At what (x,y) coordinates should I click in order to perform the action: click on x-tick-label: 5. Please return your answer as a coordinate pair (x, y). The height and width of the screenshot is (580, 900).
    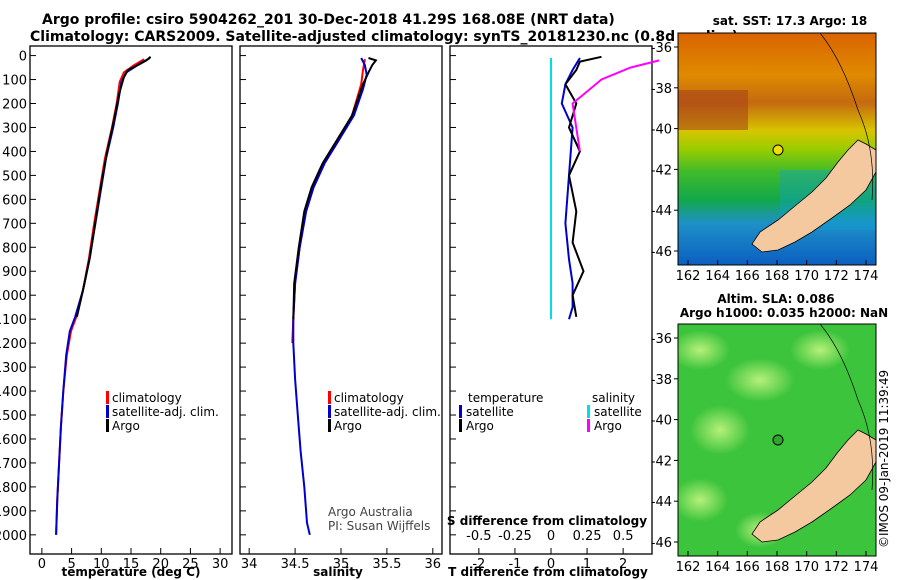
    Looking at the image, I should click on (71, 564).